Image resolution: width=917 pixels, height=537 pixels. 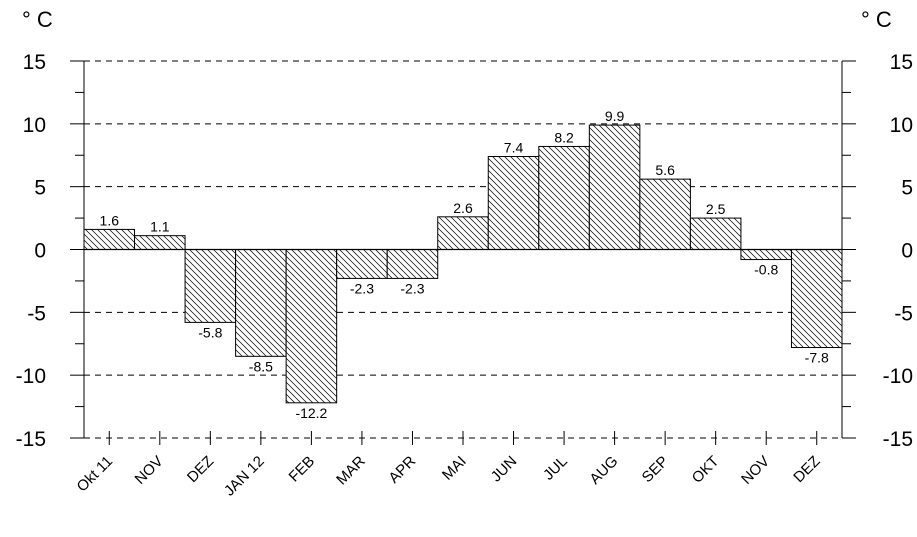 I want to click on data-label: -12.2, so click(x=311, y=413).